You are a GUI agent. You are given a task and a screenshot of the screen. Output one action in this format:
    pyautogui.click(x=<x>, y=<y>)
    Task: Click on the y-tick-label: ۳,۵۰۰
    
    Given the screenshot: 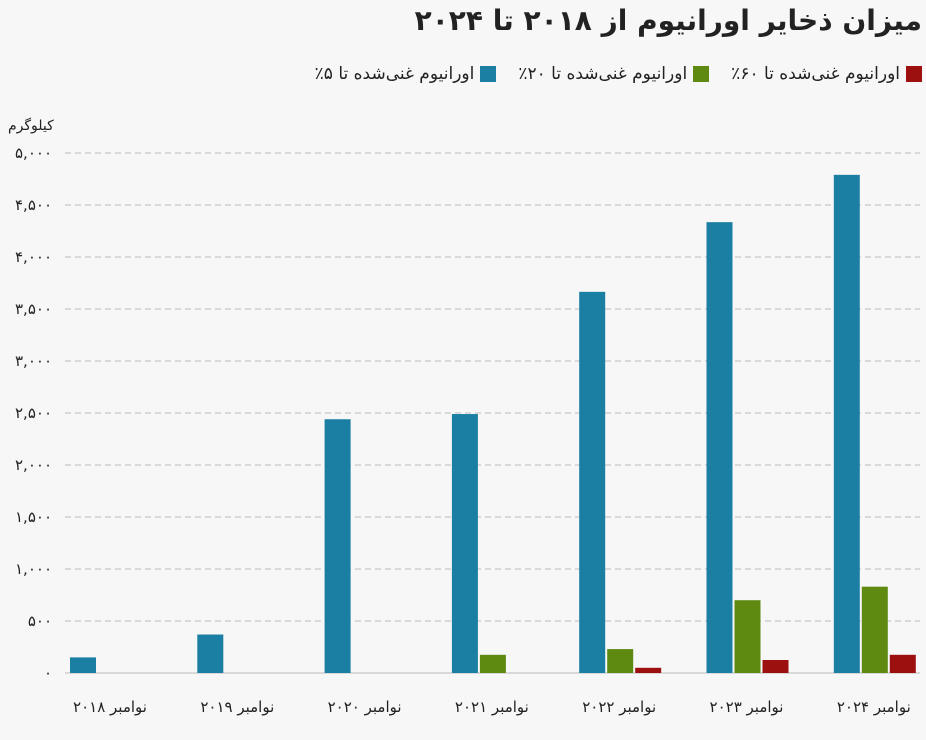 What is the action you would take?
    pyautogui.click(x=33, y=309)
    